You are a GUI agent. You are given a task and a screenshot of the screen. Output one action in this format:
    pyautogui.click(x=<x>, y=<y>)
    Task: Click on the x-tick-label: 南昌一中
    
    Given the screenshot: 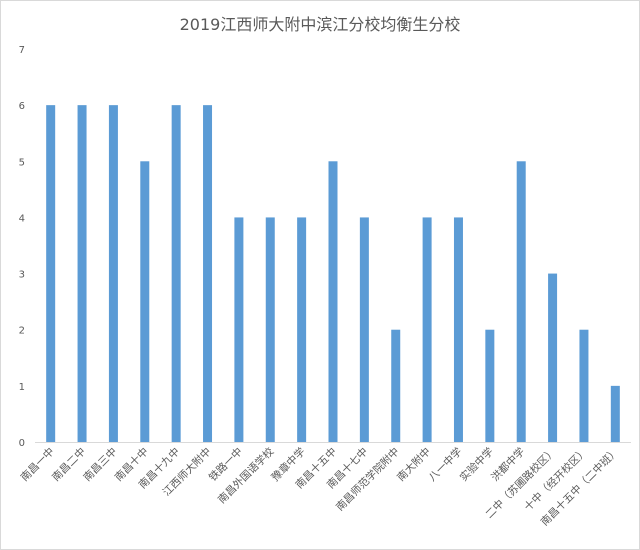 What is the action you would take?
    pyautogui.click(x=37, y=464)
    